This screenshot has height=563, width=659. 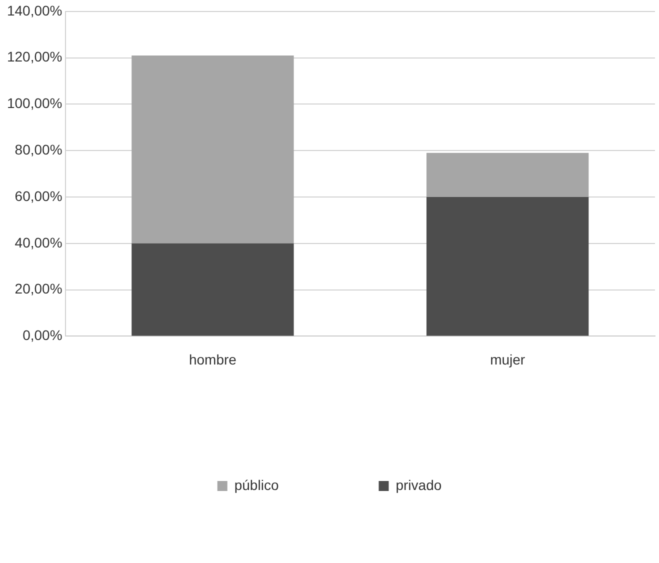 What do you see at coordinates (38, 288) in the screenshot?
I see `y-tick-label: 20,00%` at bounding box center [38, 288].